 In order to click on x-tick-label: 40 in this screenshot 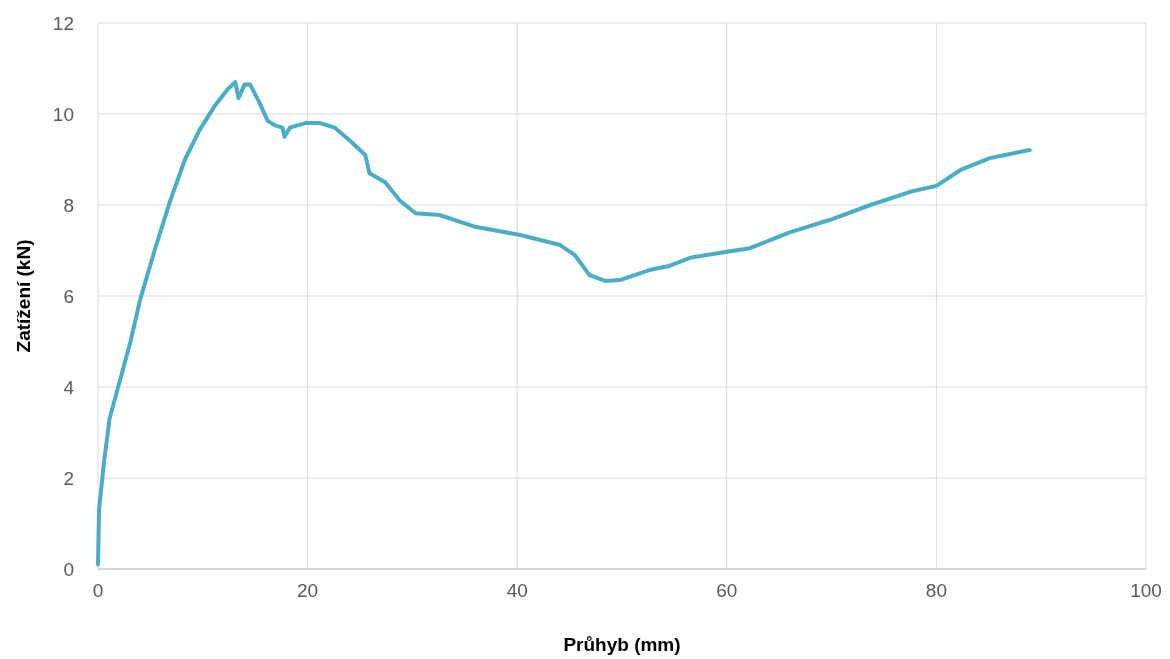, I will do `click(517, 590)`.